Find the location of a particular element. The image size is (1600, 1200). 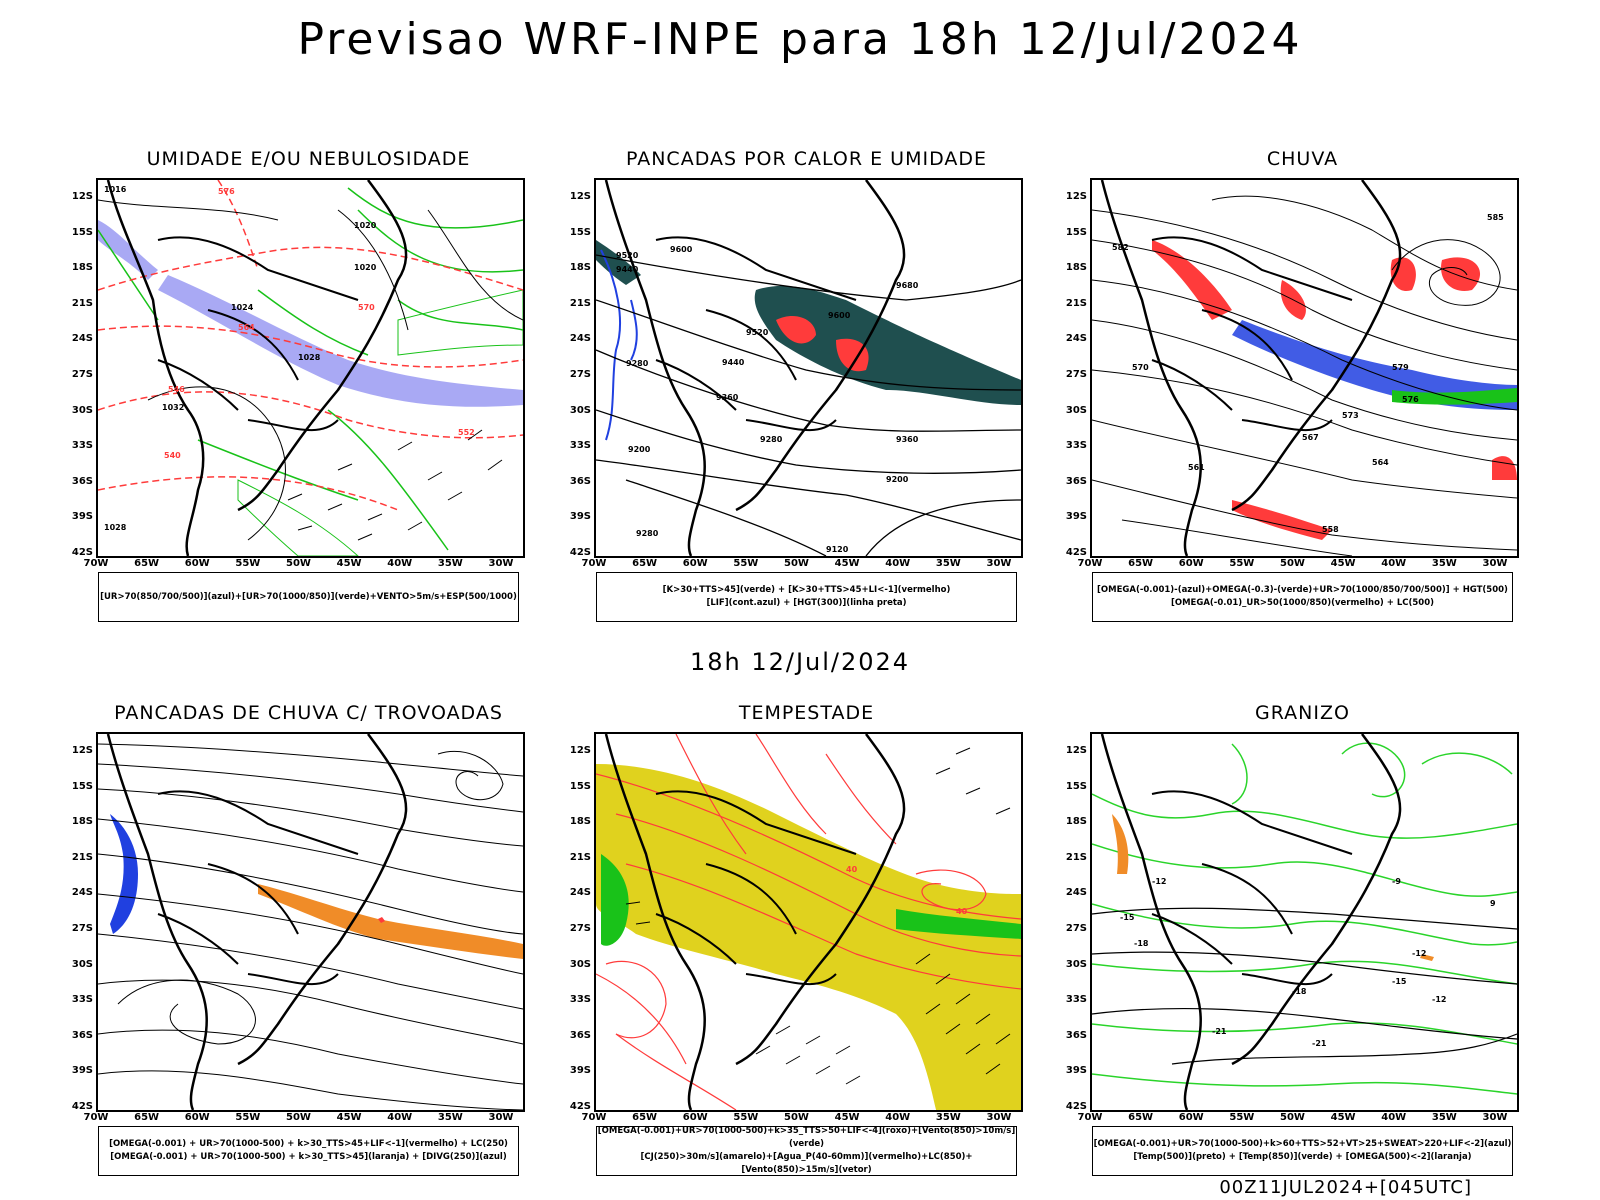

map-trovoadas is located at coordinates (310, 922).